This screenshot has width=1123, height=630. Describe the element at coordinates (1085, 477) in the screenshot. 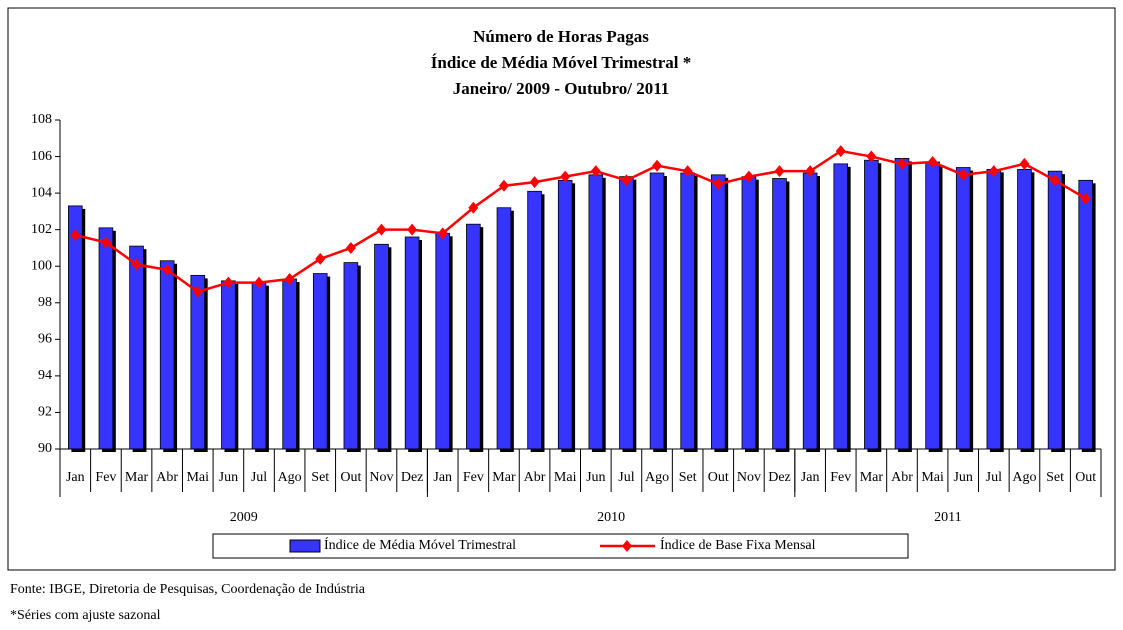

I see `x-tick-label: Out` at that location.